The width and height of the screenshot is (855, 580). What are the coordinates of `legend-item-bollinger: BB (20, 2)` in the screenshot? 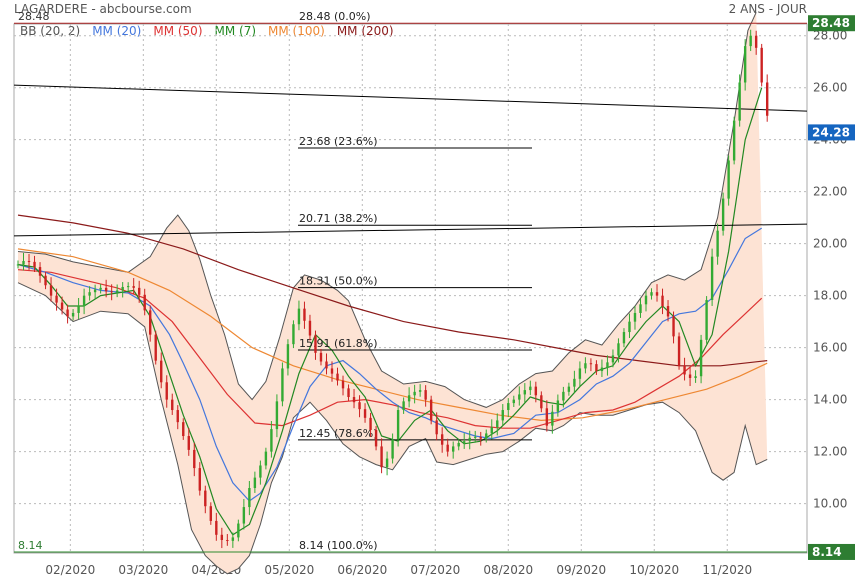 It's located at (50, 31).